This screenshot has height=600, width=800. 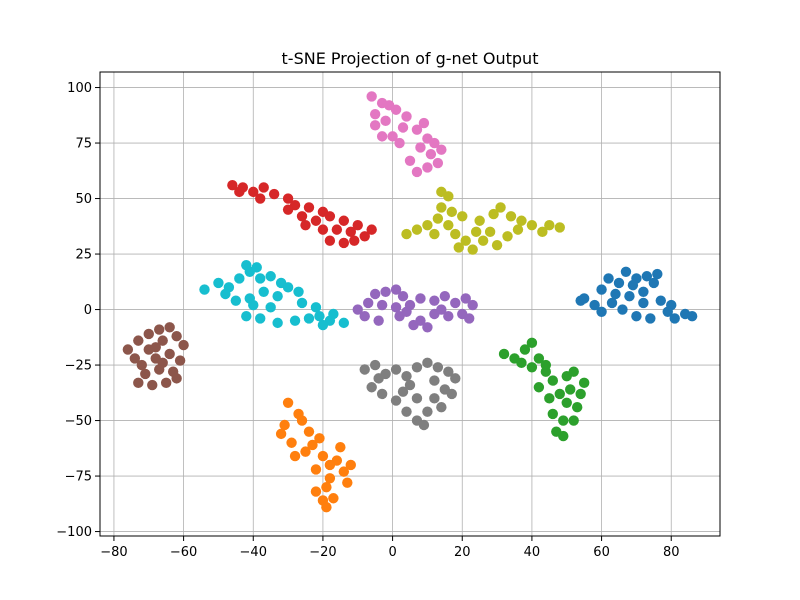 I want to click on x-tick-label: −80, so click(x=113, y=552).